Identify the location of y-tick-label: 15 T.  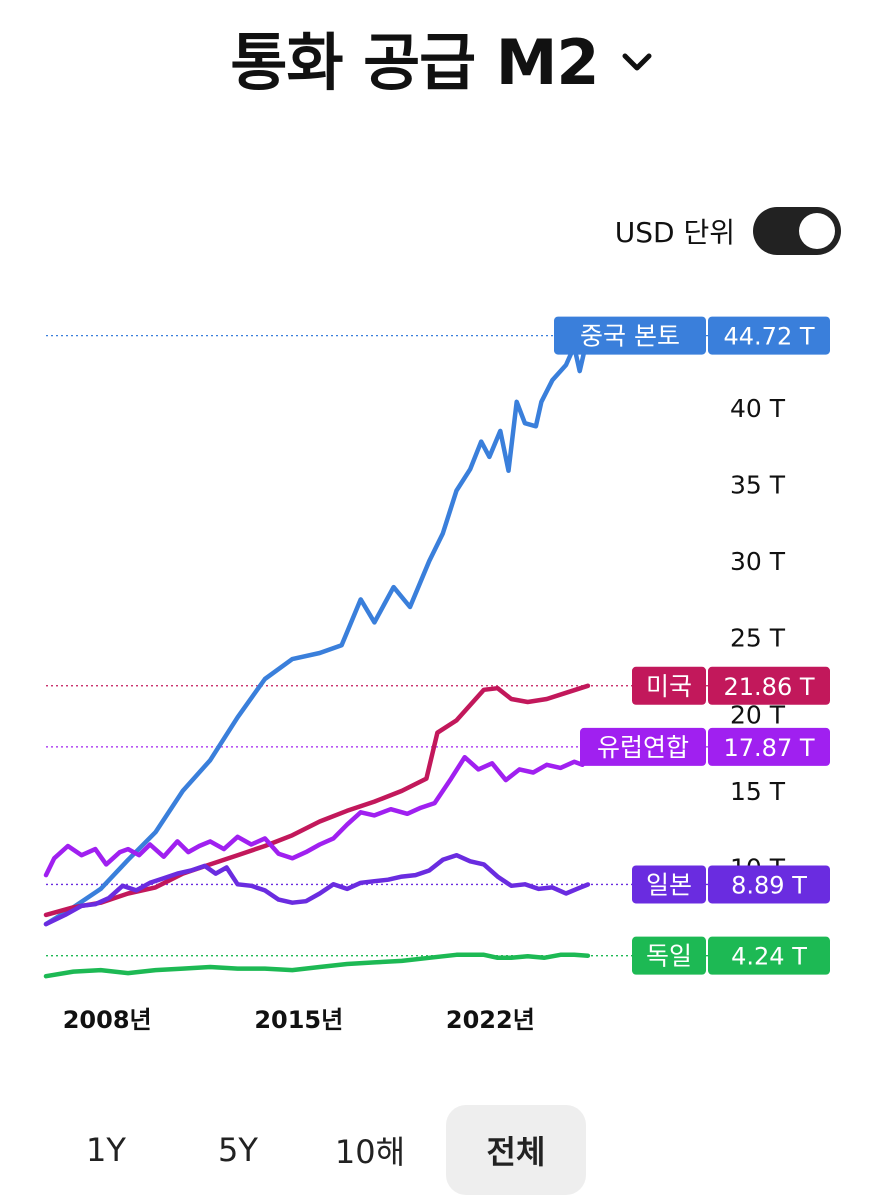
(758, 791).